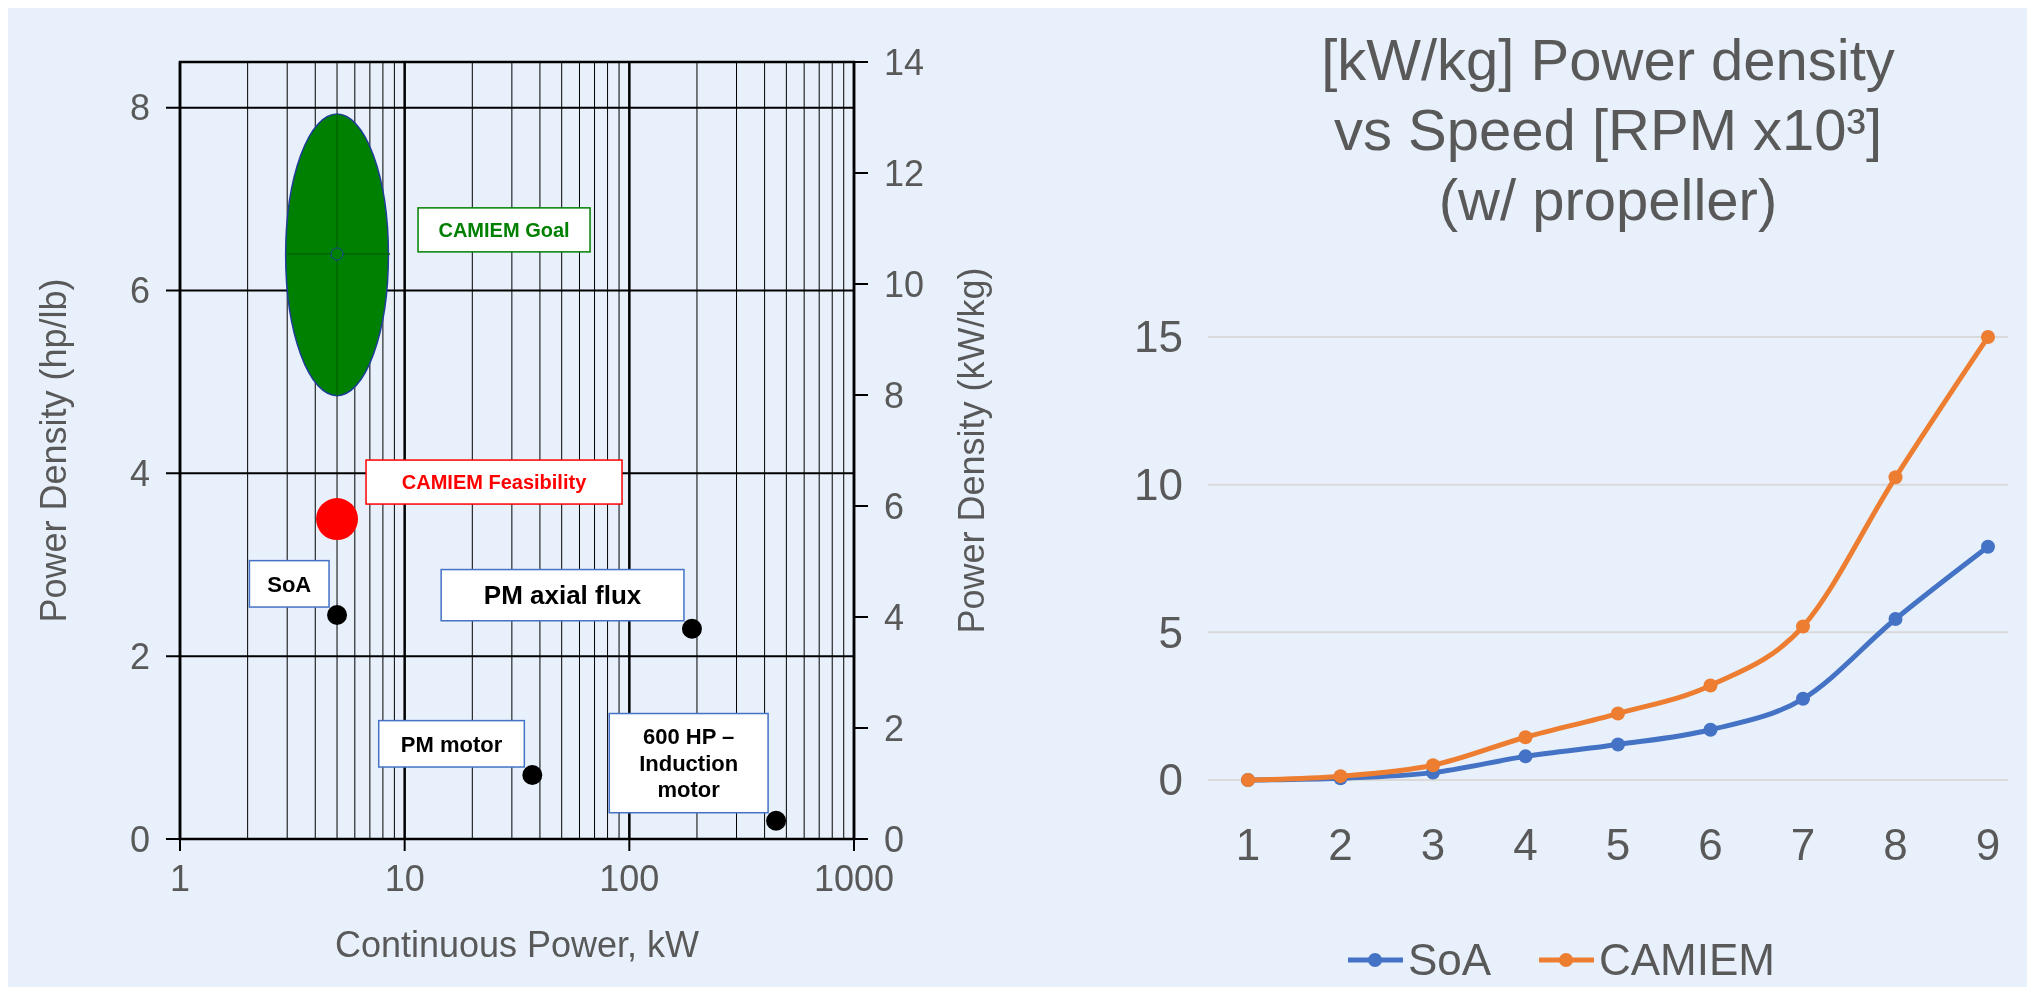 This screenshot has width=2035, height=987. What do you see at coordinates (1618, 844) in the screenshot?
I see `x-tick-label: 5` at bounding box center [1618, 844].